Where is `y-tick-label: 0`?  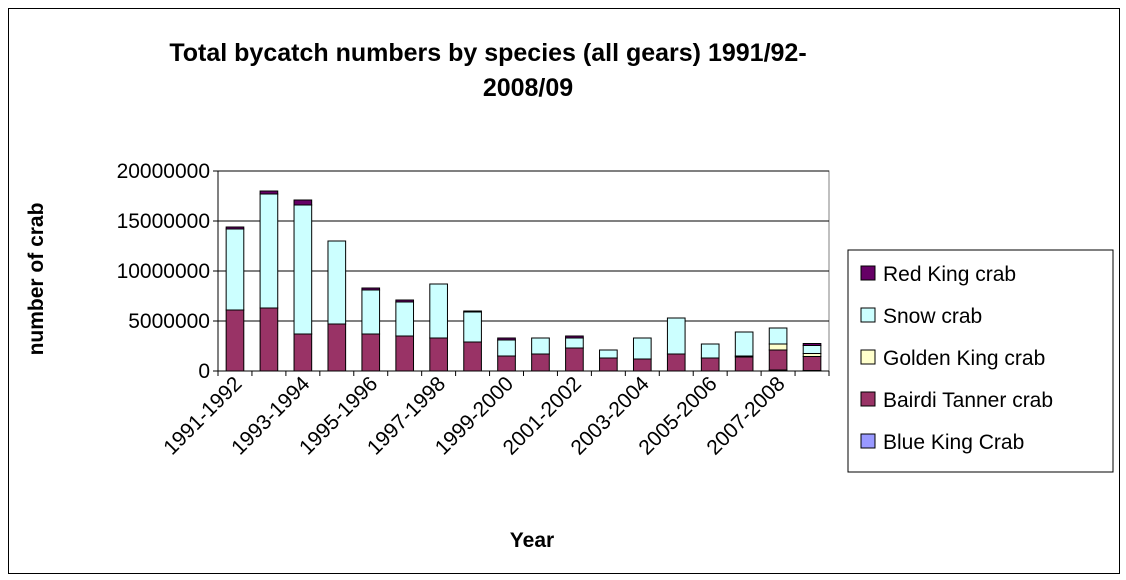
y-tick-label: 0 is located at coordinates (204, 371).